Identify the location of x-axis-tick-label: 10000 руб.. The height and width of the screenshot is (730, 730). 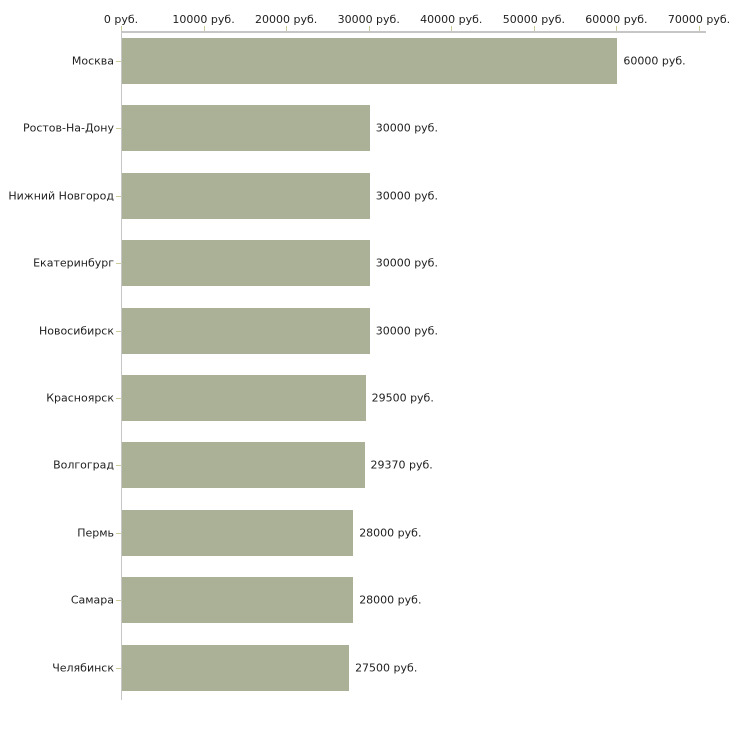
(203, 19).